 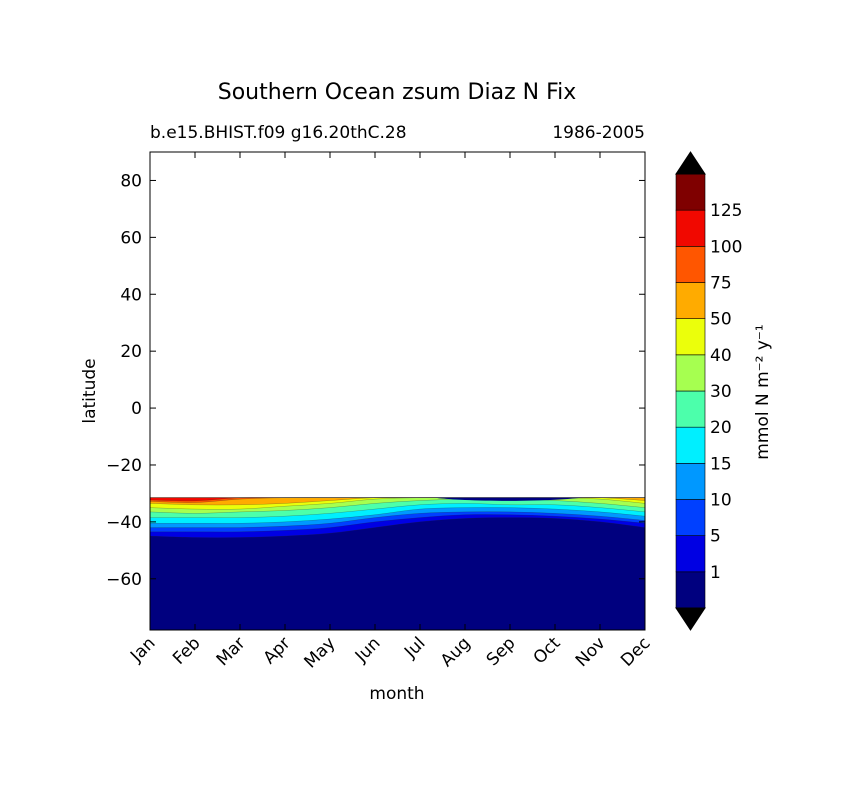 I want to click on y-tick-label: 0, so click(x=136, y=409).